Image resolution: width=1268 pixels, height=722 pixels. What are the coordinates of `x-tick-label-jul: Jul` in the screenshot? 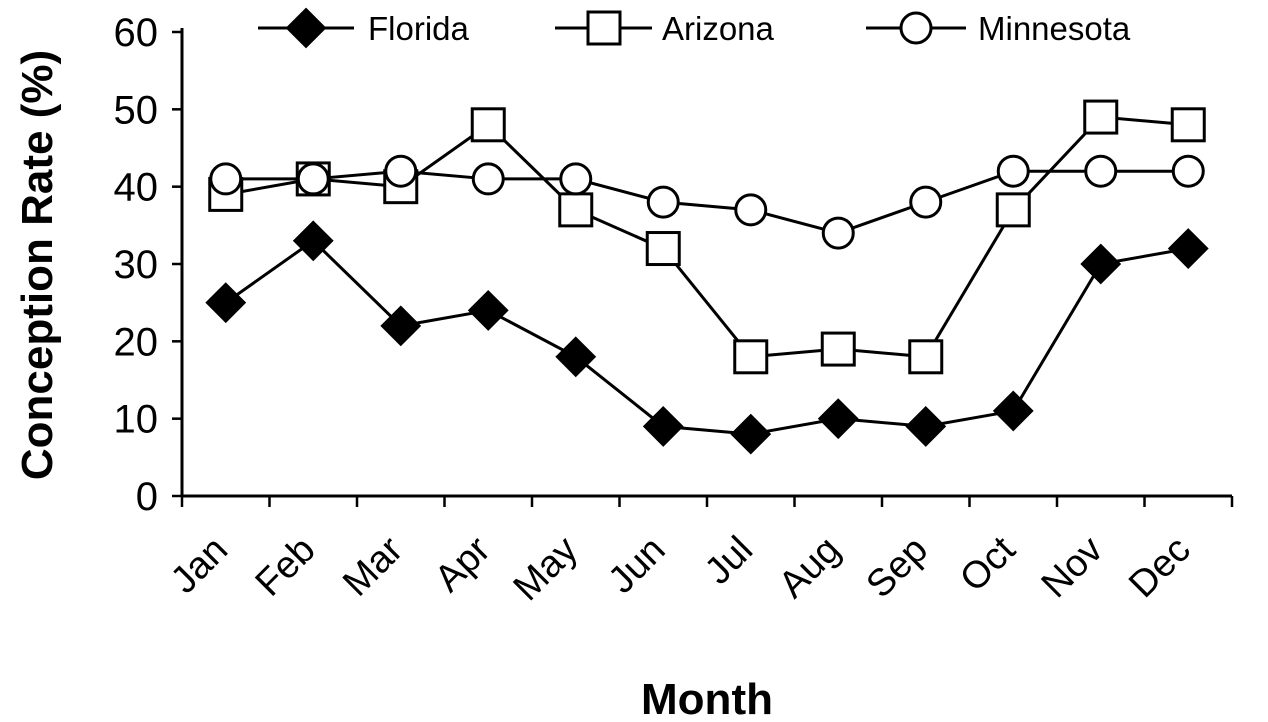 It's located at (729, 561).